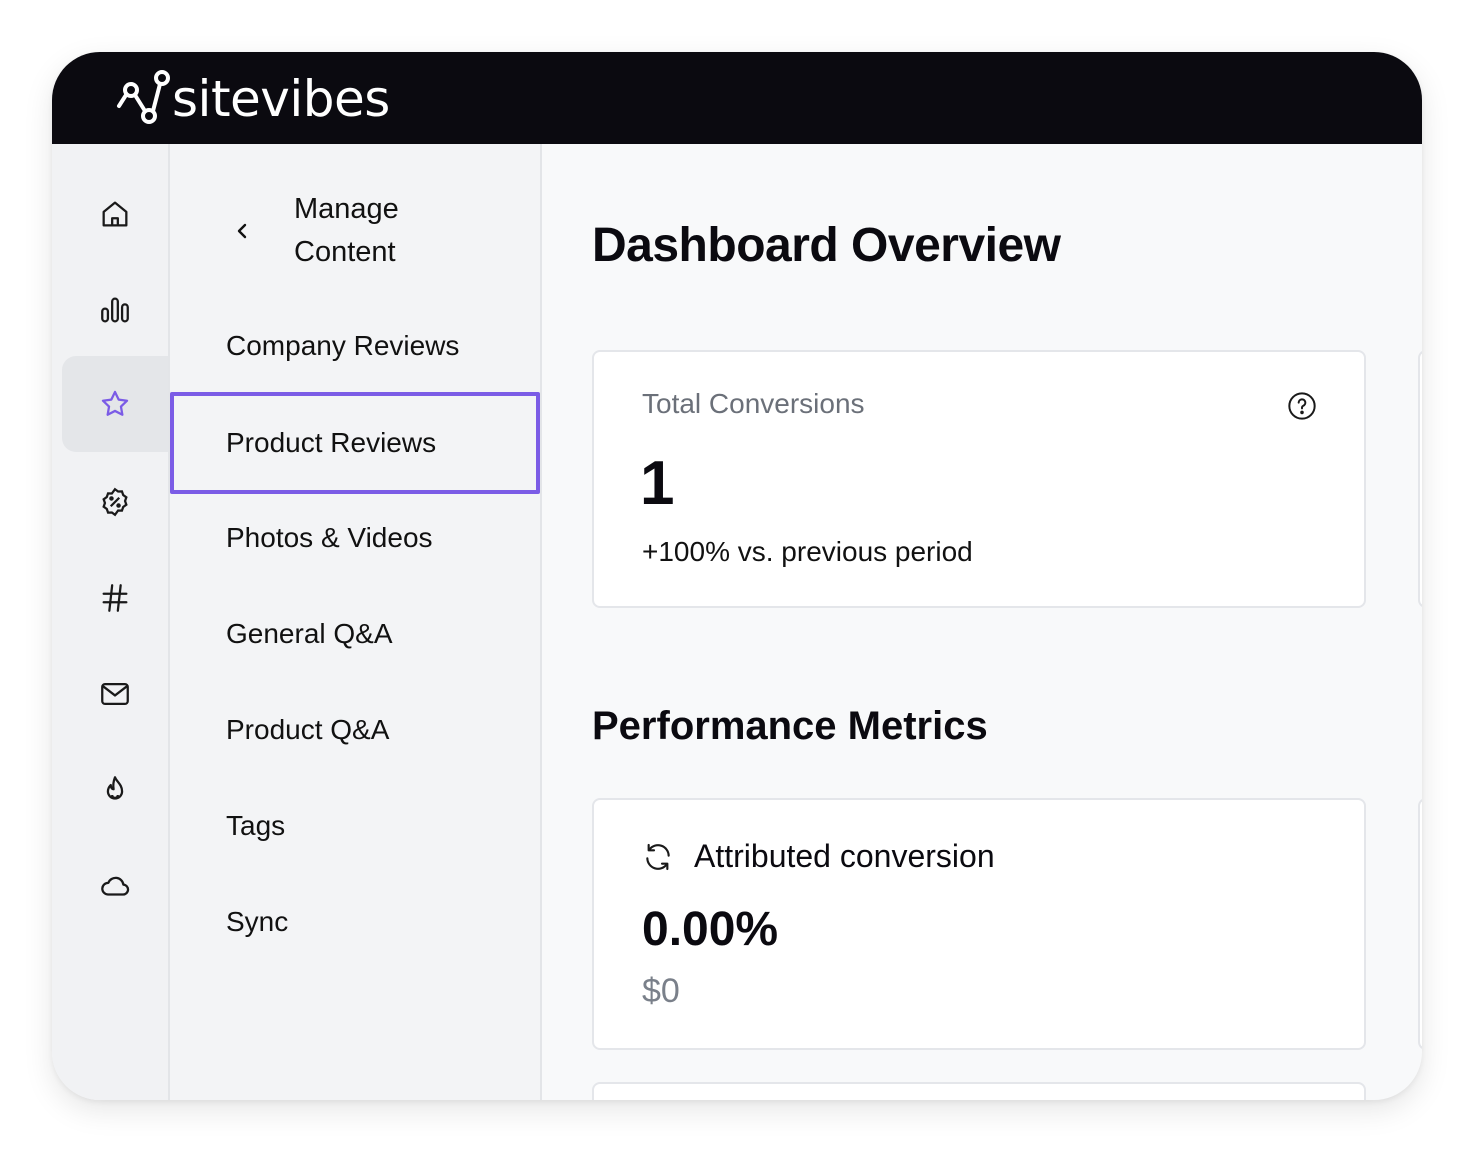 The height and width of the screenshot is (1152, 1474). I want to click on rail-item-discounts, so click(115, 502).